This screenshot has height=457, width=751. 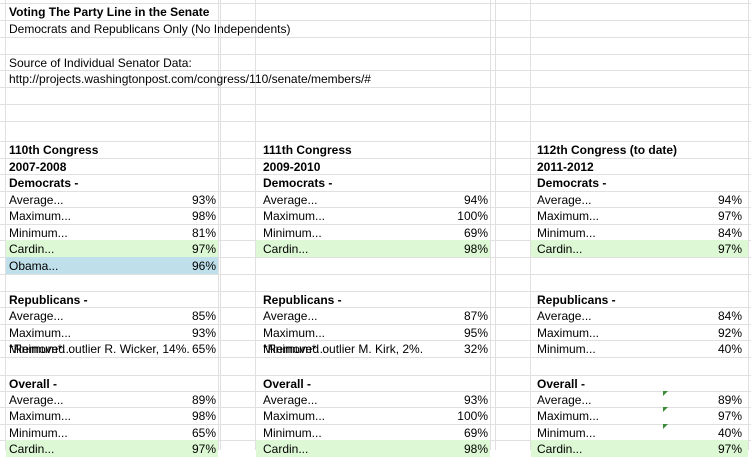 What do you see at coordinates (307, 150) in the screenshot?
I see `congress-title: 111th Congress` at bounding box center [307, 150].